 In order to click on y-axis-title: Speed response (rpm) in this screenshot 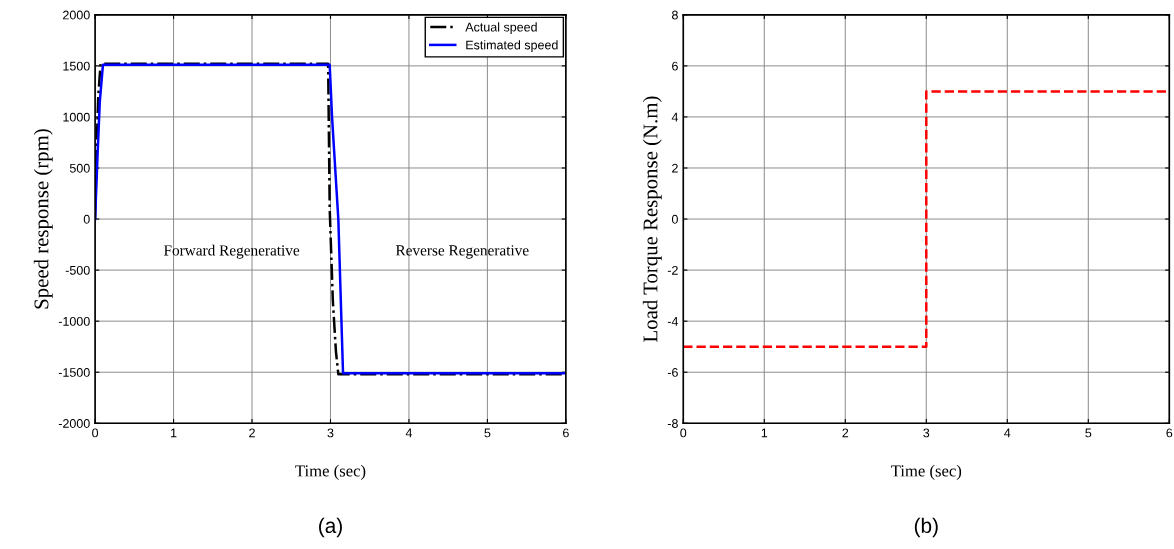, I will do `click(43, 219)`.